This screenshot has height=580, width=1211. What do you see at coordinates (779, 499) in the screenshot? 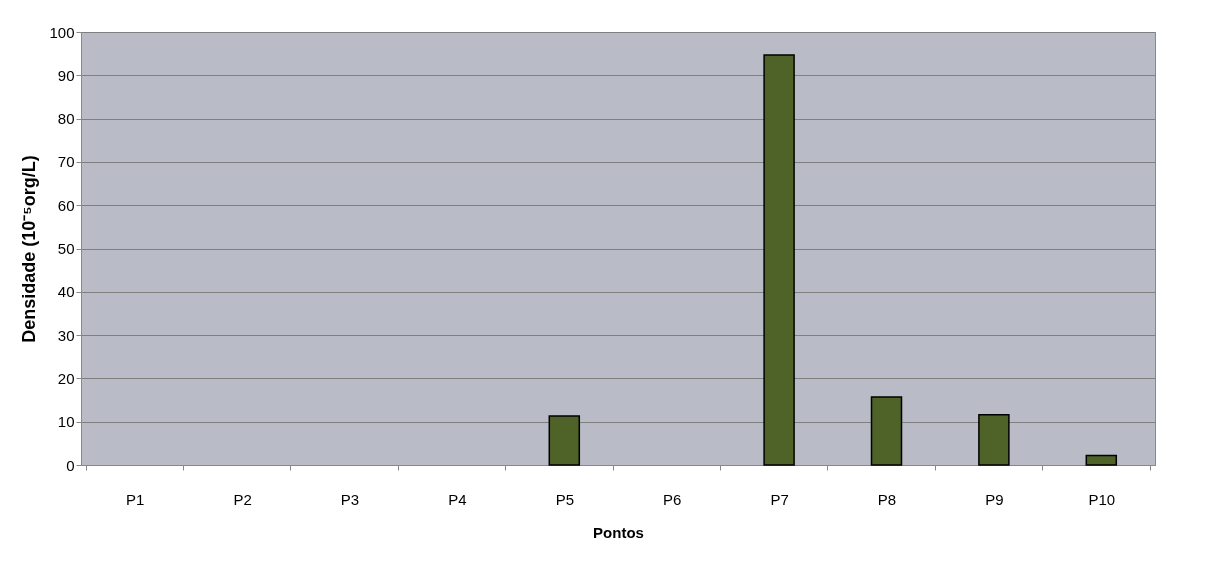
I see `x-tick-label: P7` at bounding box center [779, 499].